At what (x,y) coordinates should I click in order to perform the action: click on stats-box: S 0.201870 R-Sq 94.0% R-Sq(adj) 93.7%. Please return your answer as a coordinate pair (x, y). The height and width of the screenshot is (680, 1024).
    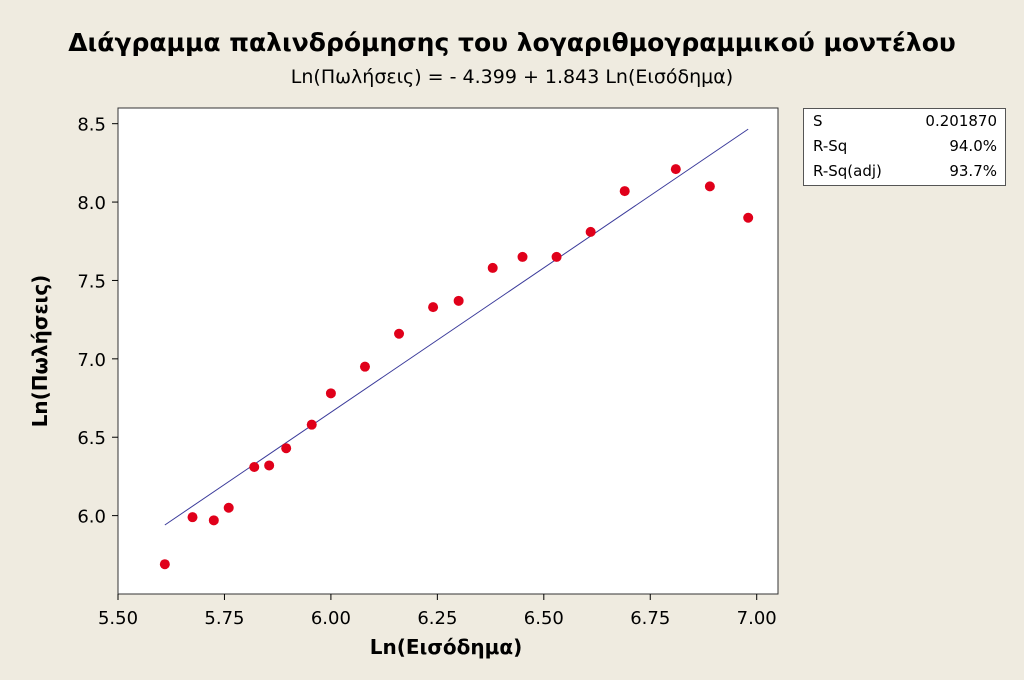
    Looking at the image, I should click on (904, 147).